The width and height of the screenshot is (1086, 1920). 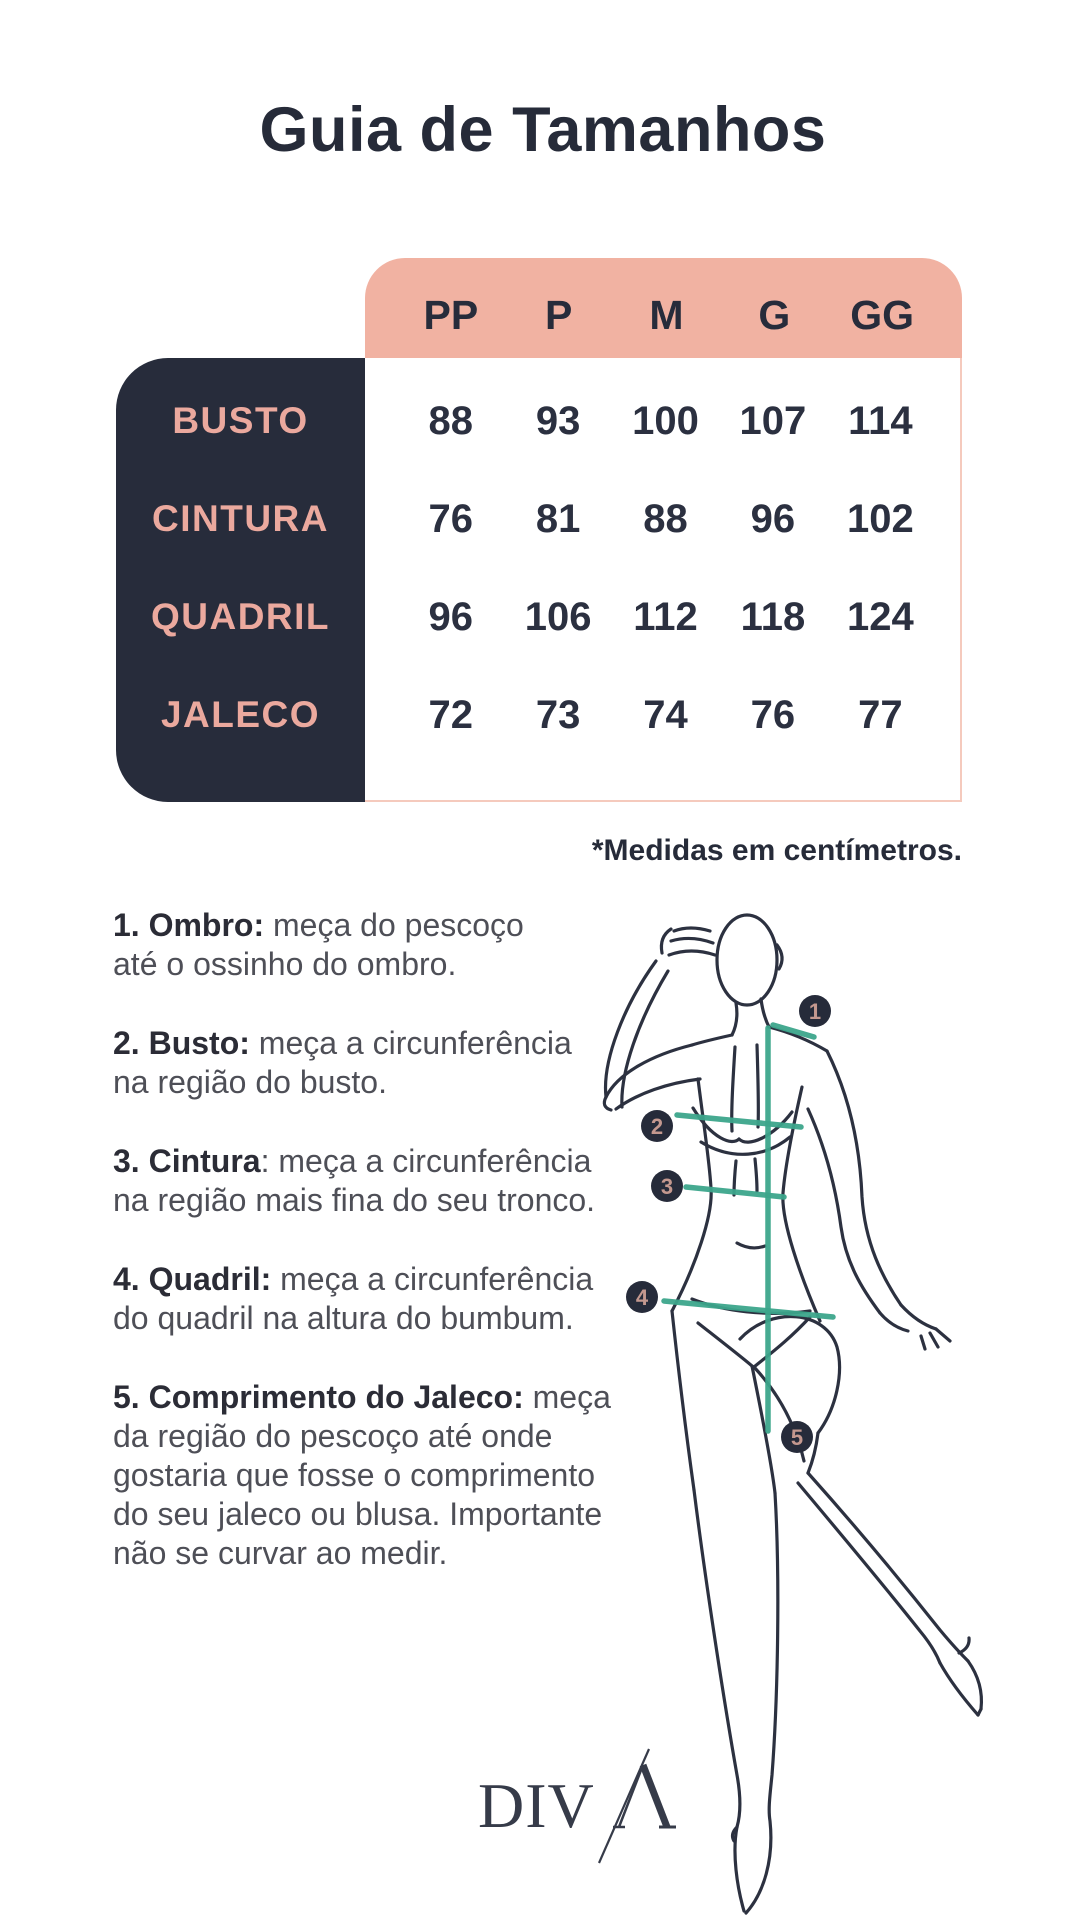 What do you see at coordinates (318, 1397) in the screenshot?
I see `instruction-label: 5. Comprimento do Jaleco:` at bounding box center [318, 1397].